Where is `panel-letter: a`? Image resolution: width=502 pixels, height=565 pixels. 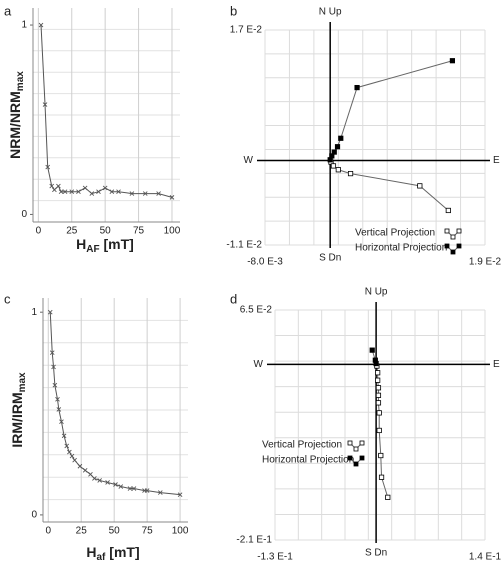
panel-letter: a is located at coordinates (8, 10).